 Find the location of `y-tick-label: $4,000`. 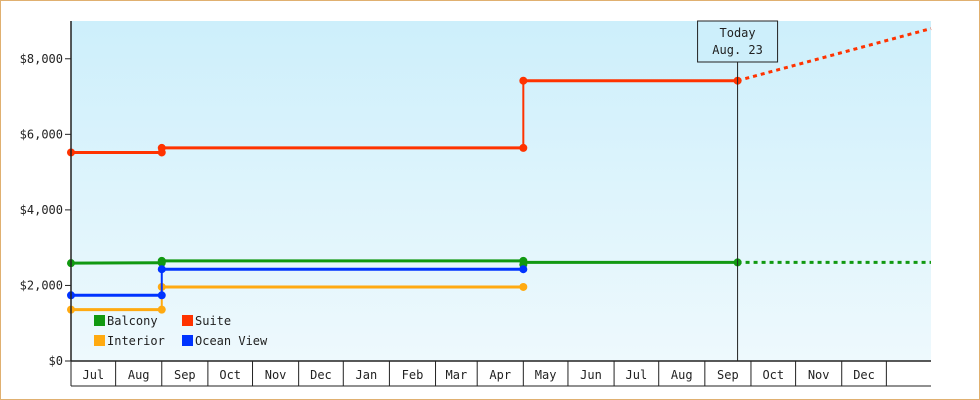

y-tick-label: $4,000 is located at coordinates (41, 210).